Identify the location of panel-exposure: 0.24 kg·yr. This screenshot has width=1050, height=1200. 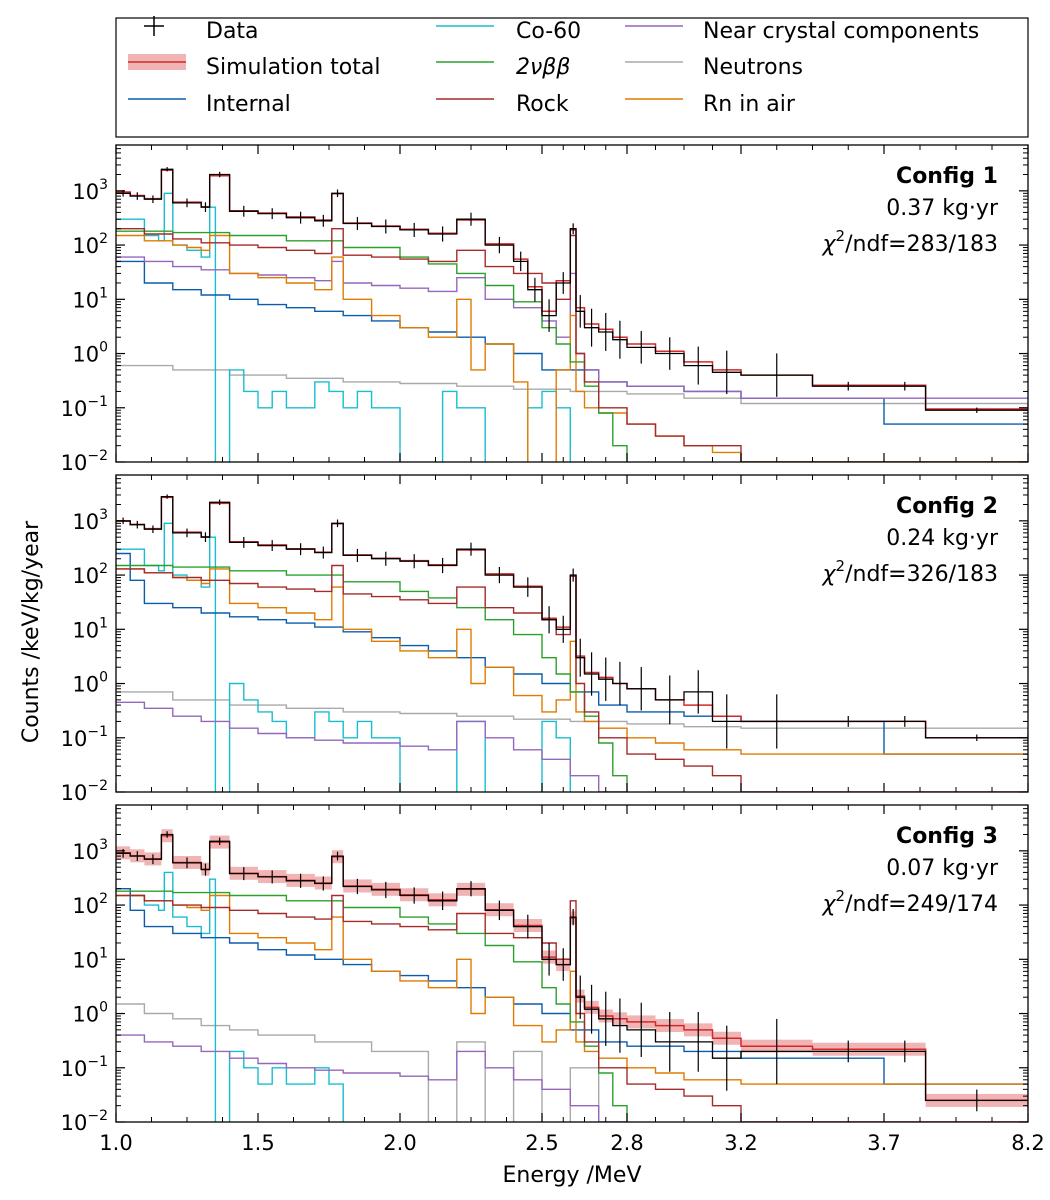
(942, 538).